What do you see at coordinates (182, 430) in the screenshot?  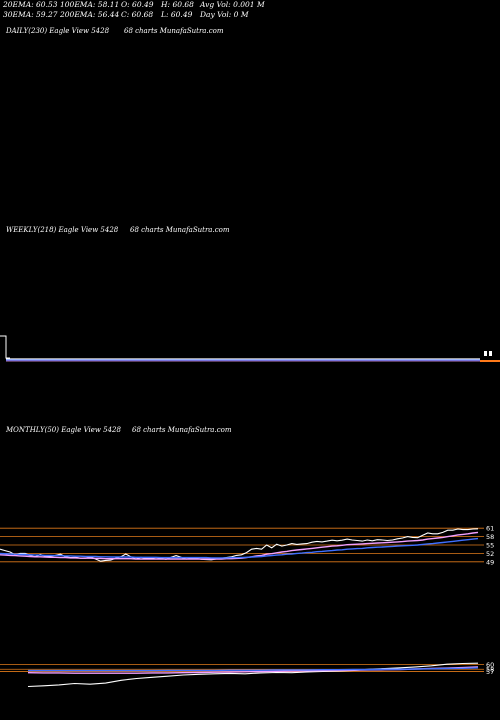 I see `monthly-site: 68 charts MunafaSutra.com` at bounding box center [182, 430].